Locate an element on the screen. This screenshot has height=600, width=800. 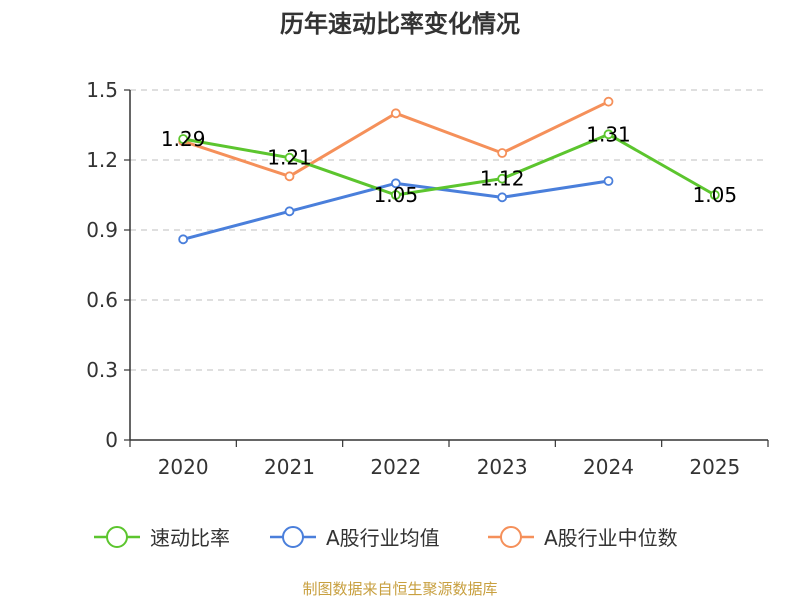
data-label: 1.21 is located at coordinates (289, 158).